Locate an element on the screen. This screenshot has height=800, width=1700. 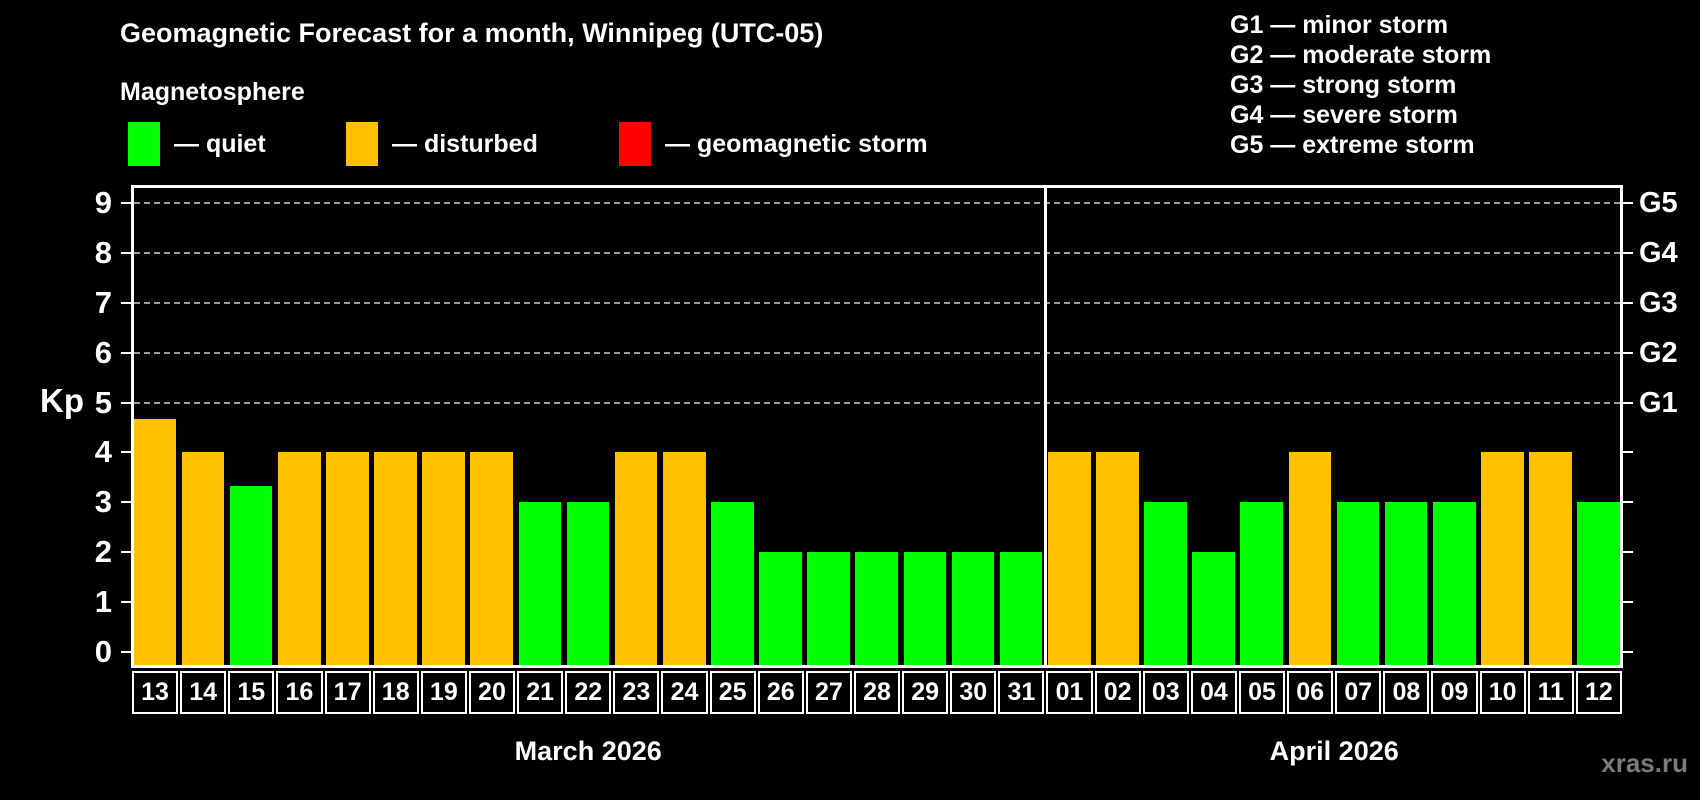
right-axis-label-G1: G1 is located at coordinates (1658, 402).